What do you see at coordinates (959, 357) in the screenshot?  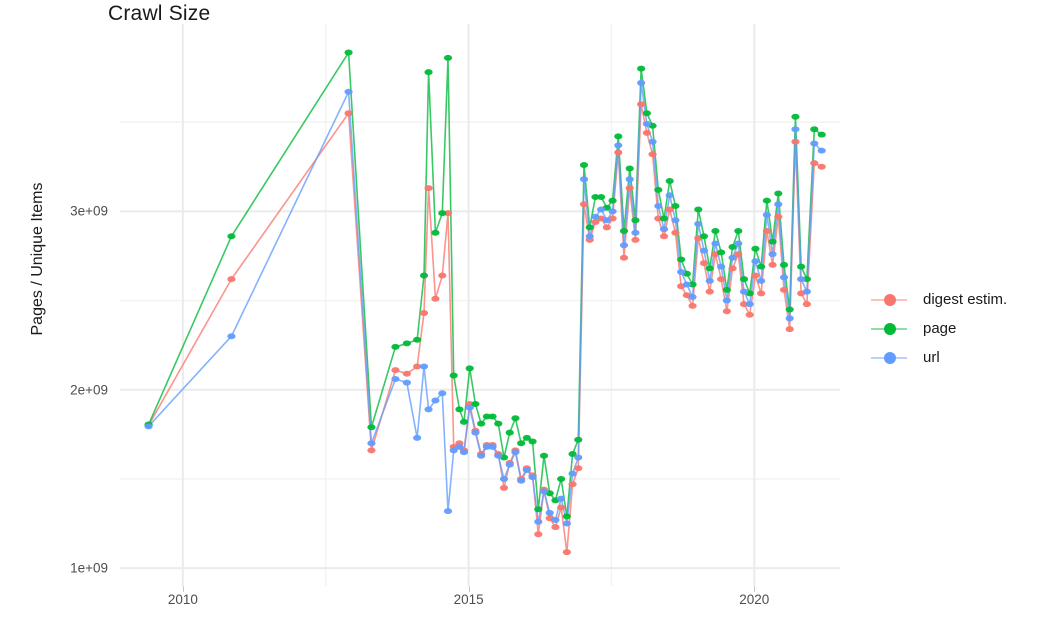 I see `legend-item-url: url` at bounding box center [959, 357].